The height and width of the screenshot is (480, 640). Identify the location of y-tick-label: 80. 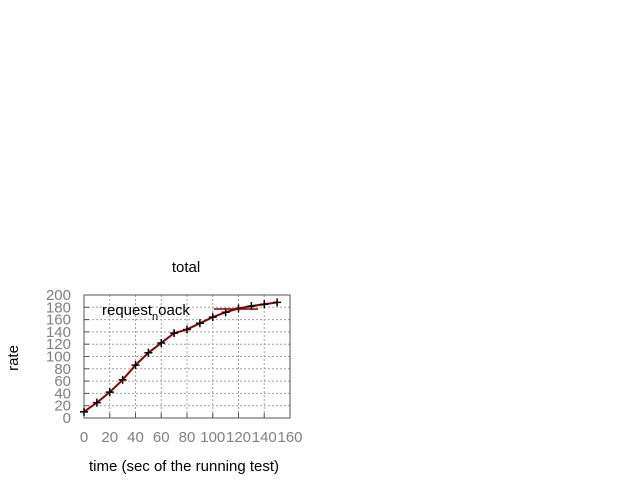
(62, 369).